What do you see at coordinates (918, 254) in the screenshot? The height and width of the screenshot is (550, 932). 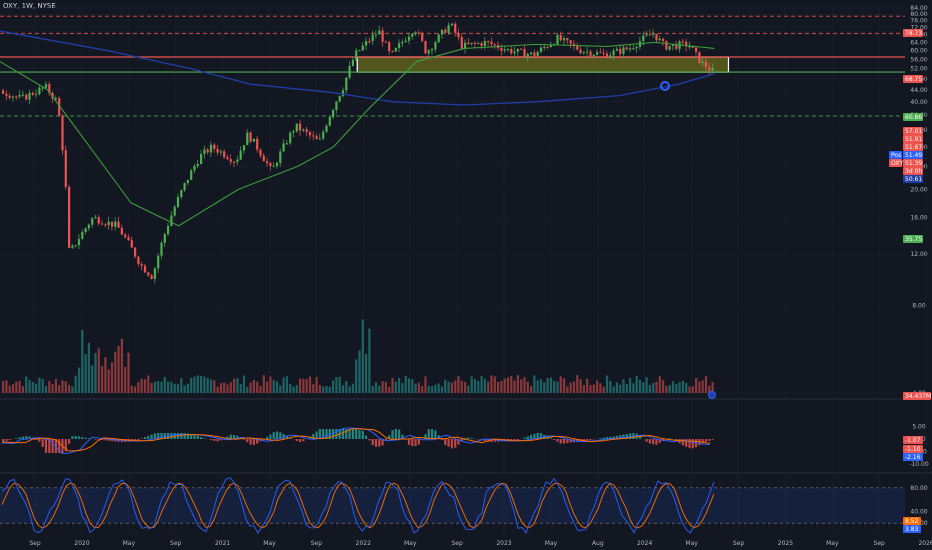 I see `y-tick-label: 12.00` at bounding box center [918, 254].